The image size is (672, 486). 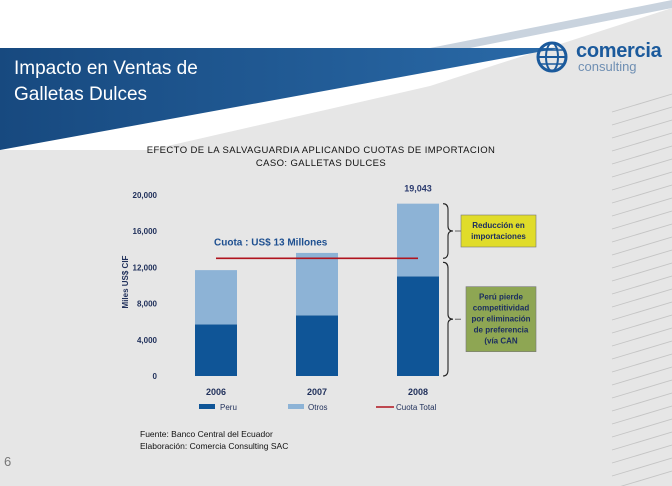 I want to click on legend-swatch-otros, so click(x=296, y=406).